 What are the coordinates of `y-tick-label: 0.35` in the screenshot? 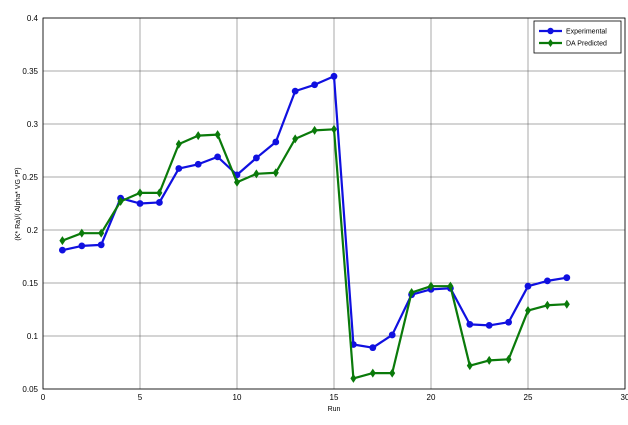 It's located at (30, 71).